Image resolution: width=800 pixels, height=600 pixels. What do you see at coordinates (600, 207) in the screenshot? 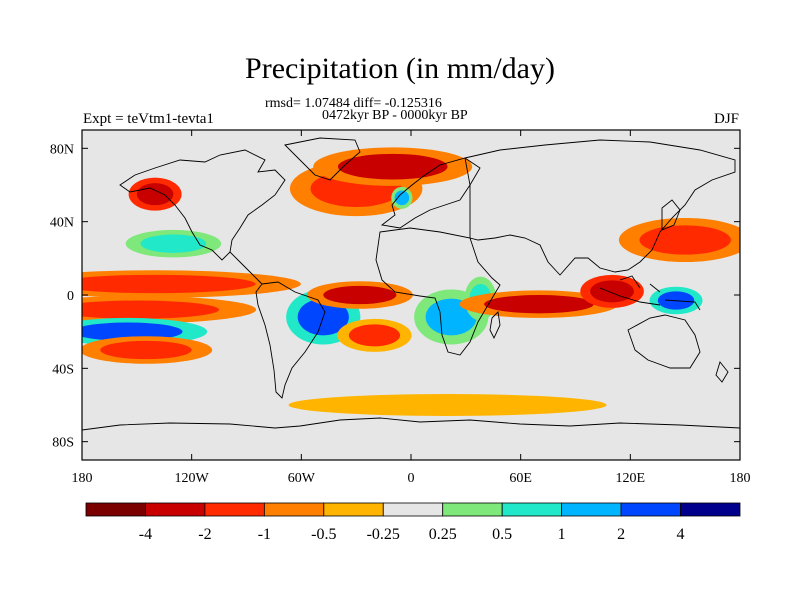
I see `coast-asia` at bounding box center [600, 207].